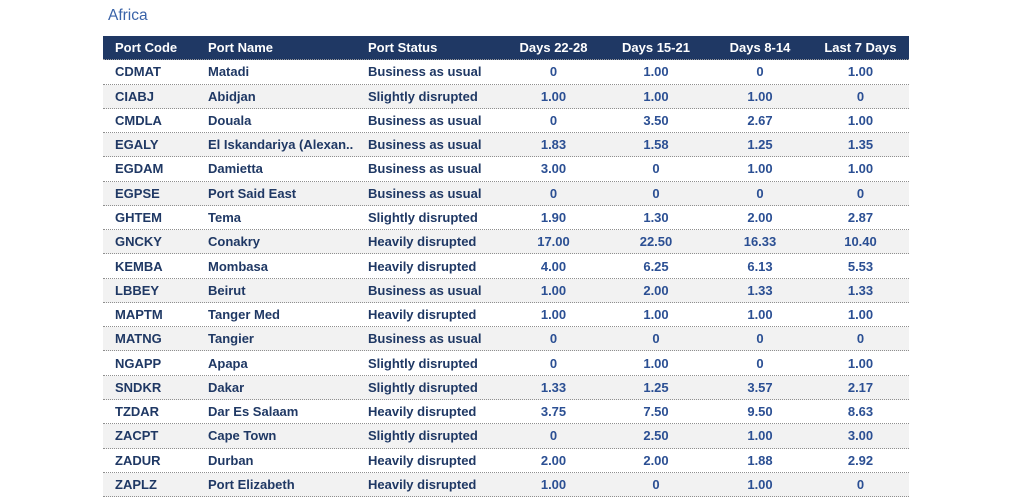 The image size is (1017, 500). Describe the element at coordinates (238, 266) in the screenshot. I see `cell-port-name: Mombasa` at that location.